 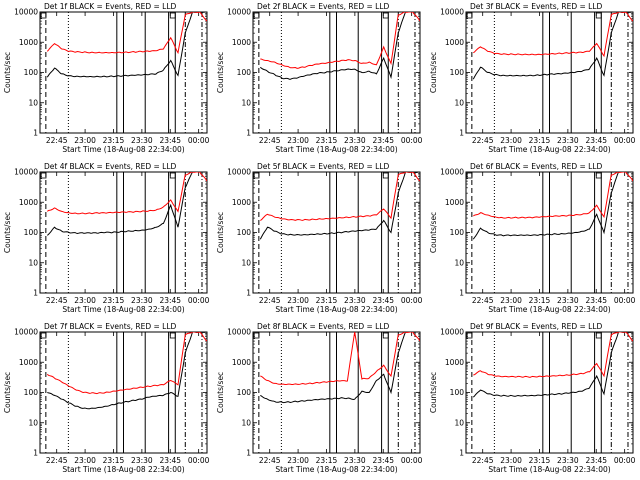 What do you see at coordinates (536, 166) in the screenshot?
I see `chart-title: Det 6f BLACK = Events, RED = LLD` at bounding box center [536, 166].